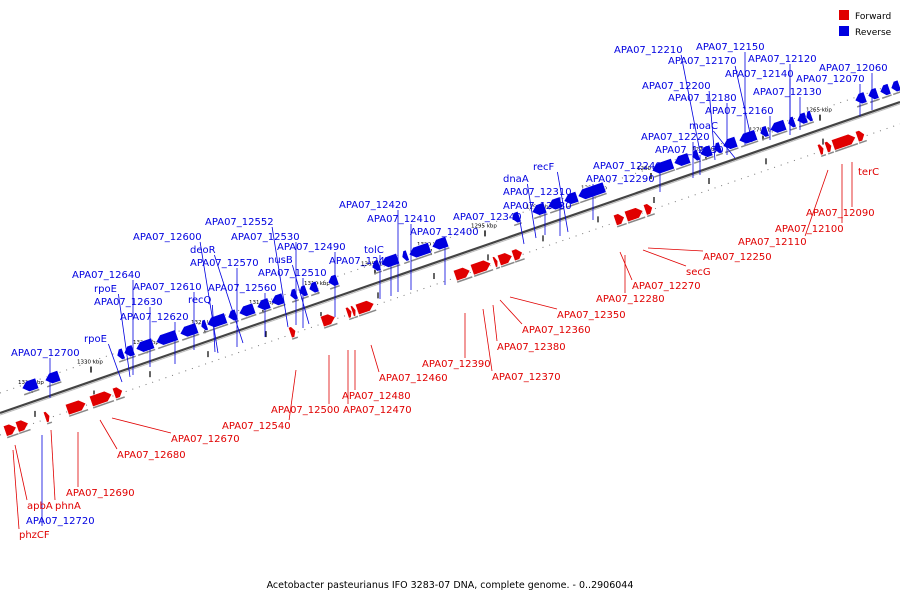 The height and width of the screenshot is (600, 900). Describe the element at coordinates (591, 315) in the screenshot. I see `forward-gene-label: APA07_12350` at that location.